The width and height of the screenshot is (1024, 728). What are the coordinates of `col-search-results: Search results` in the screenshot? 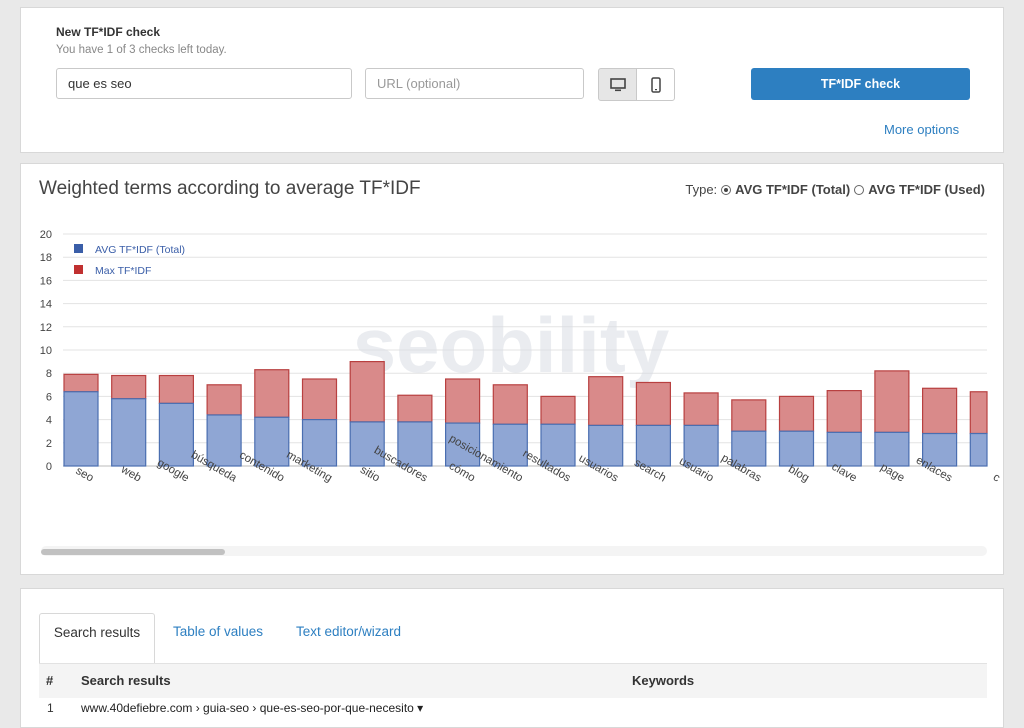 It's located at (126, 680).